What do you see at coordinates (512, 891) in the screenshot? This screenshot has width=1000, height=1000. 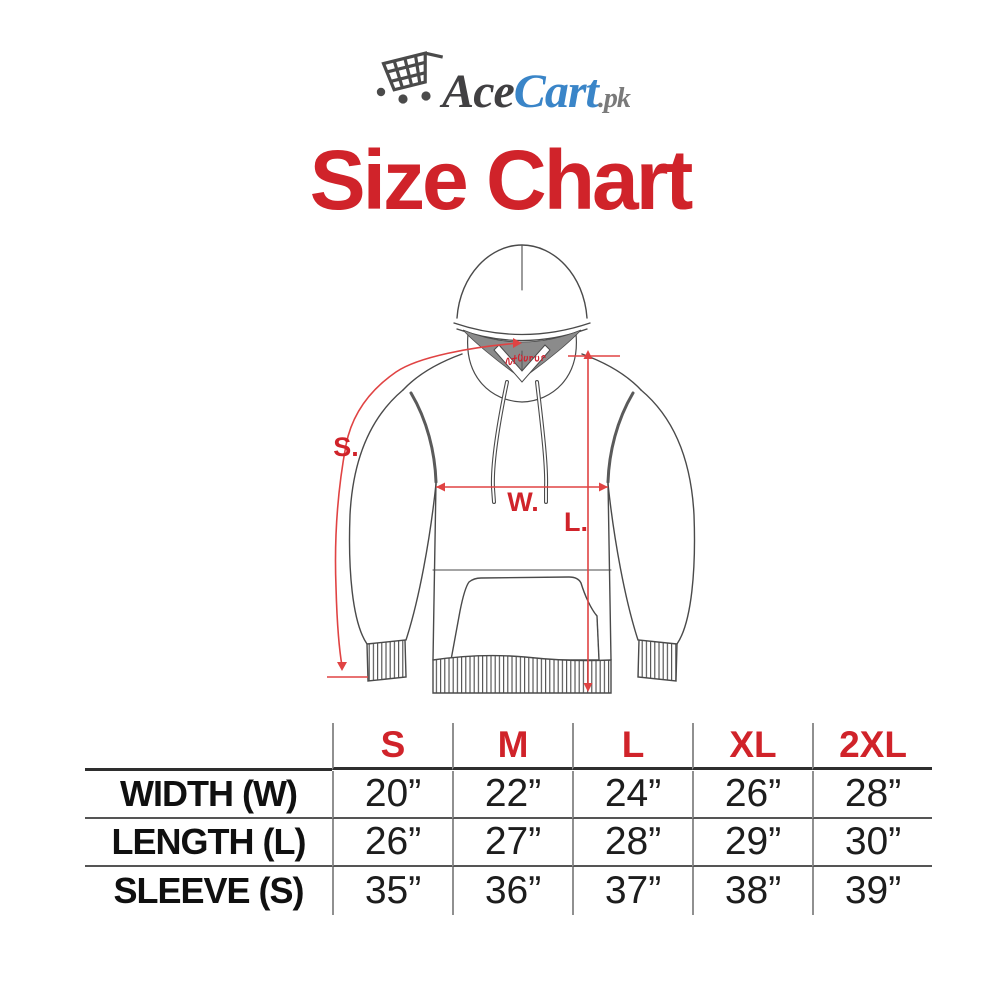 I see `sleeve-m: 36”` at bounding box center [512, 891].